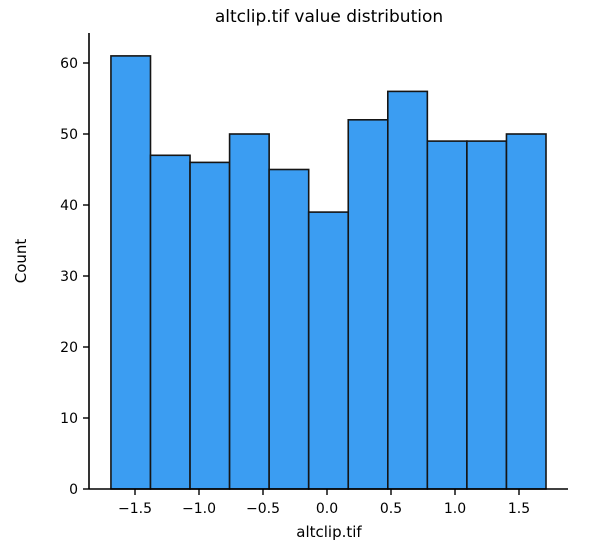 The image size is (600, 549). Describe the element at coordinates (69, 348) in the screenshot. I see `y-tick-label: 20` at that location.